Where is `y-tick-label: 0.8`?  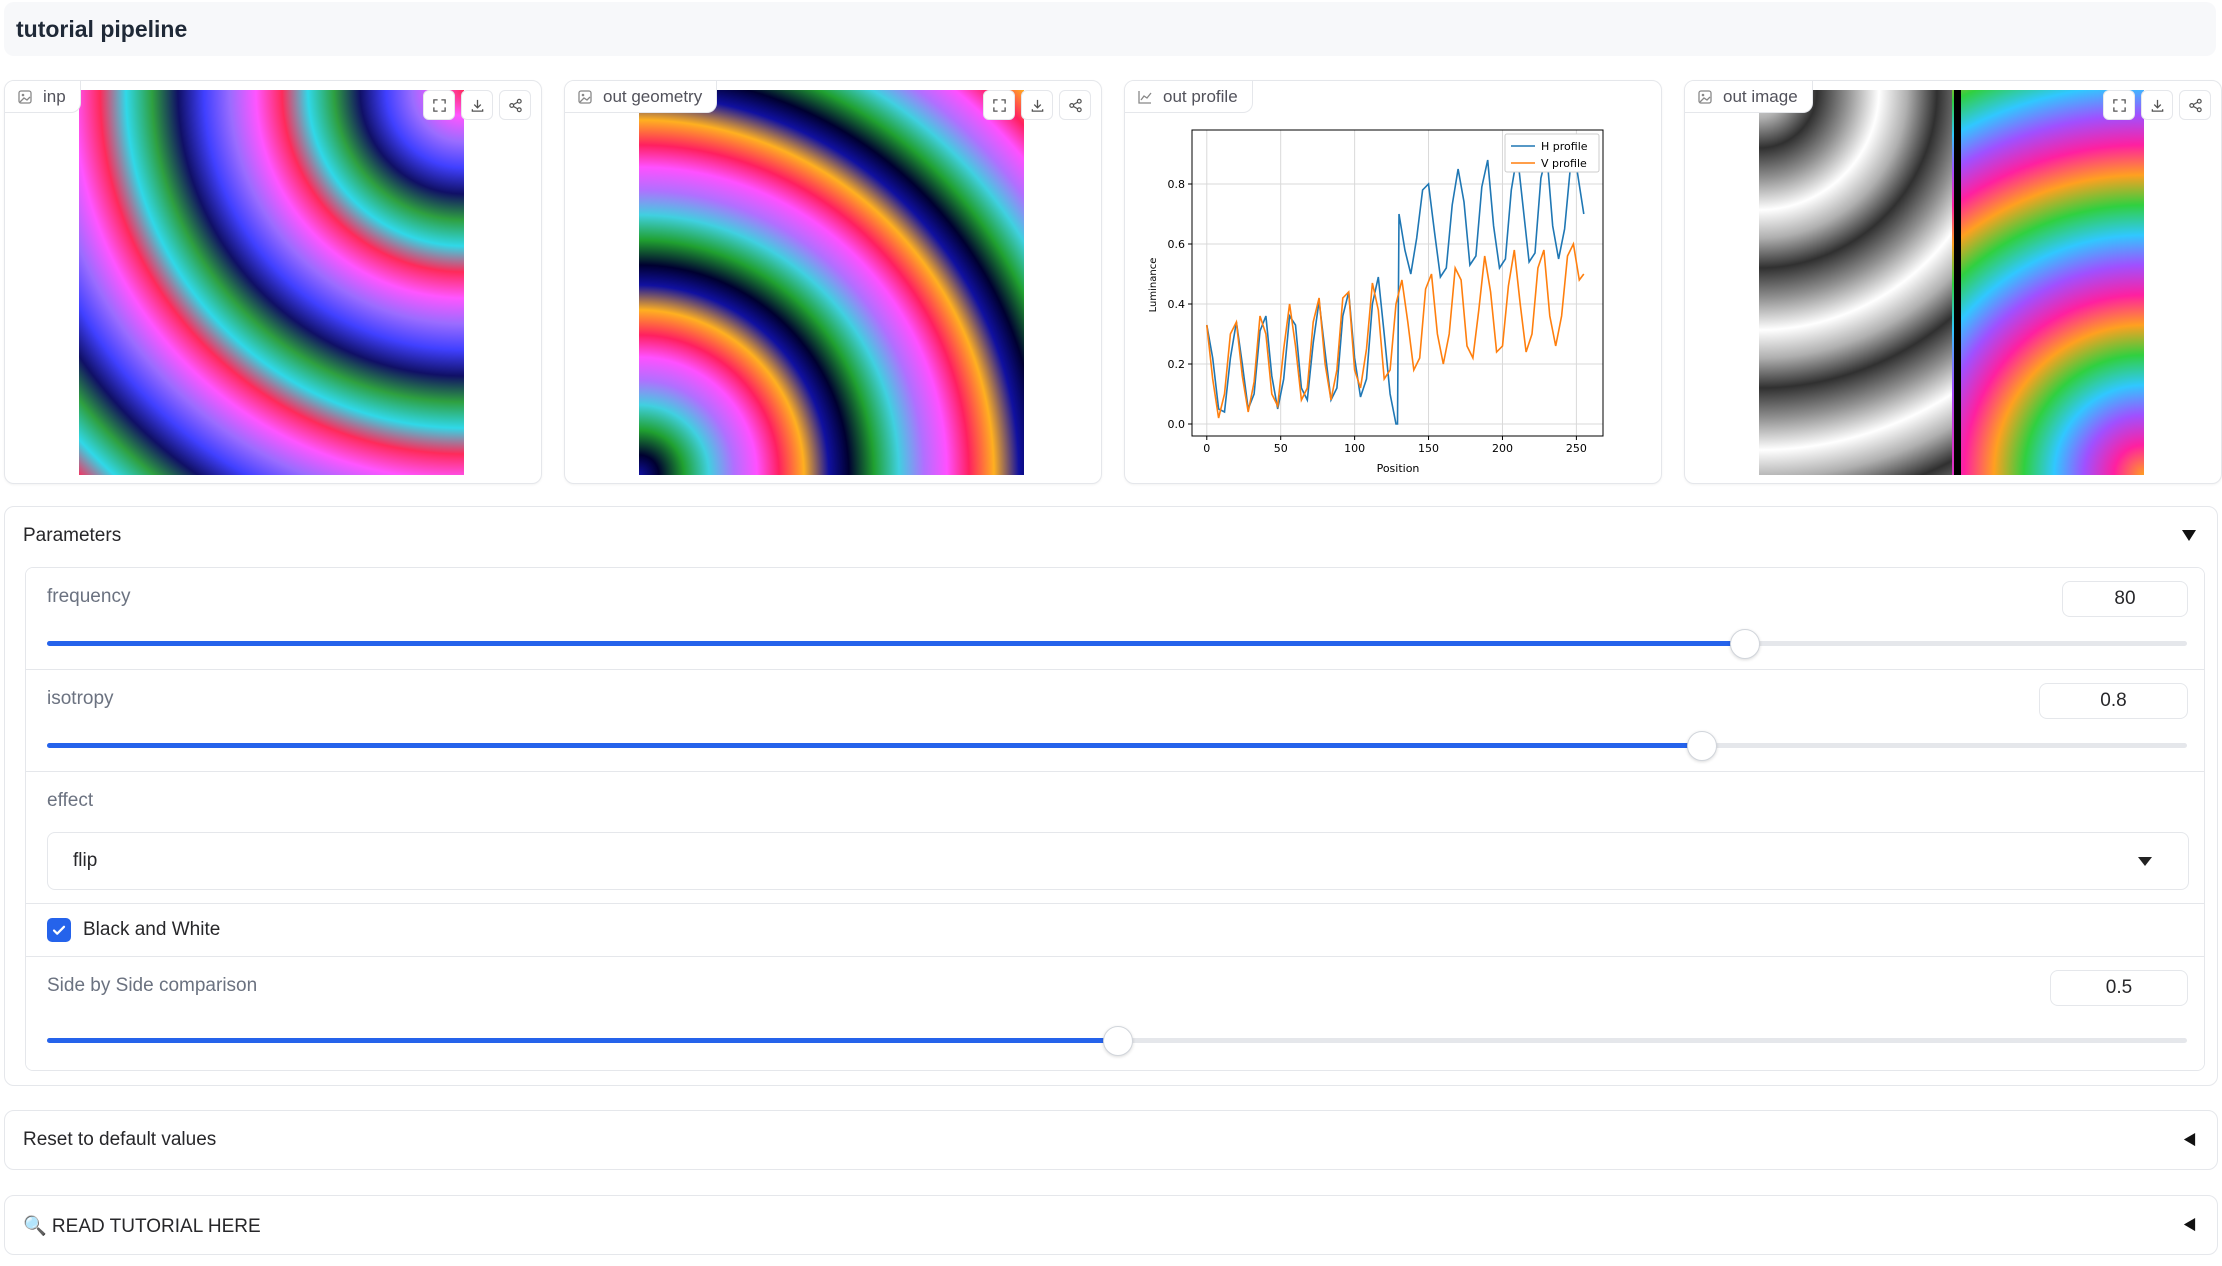
y-tick-label: 0.8 is located at coordinates (1177, 184).